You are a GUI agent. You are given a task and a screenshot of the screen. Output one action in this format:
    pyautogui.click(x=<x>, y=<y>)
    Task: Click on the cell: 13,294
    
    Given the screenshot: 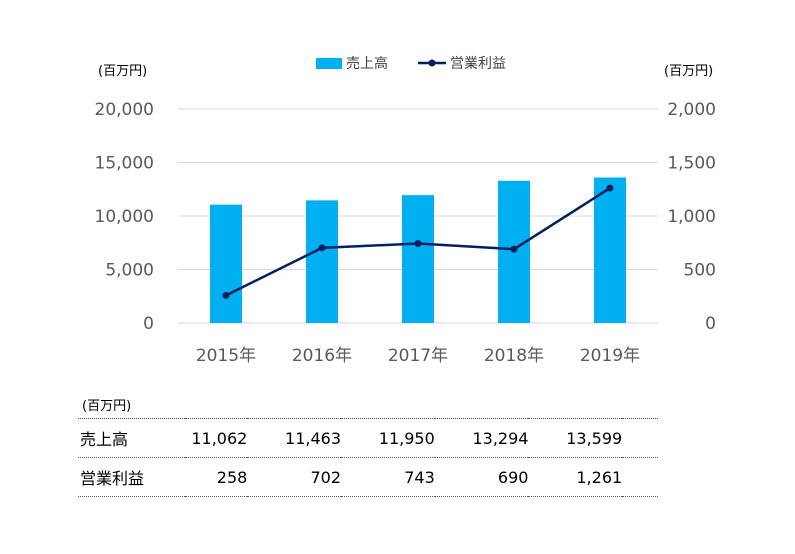 What is the action you would take?
    pyautogui.click(x=481, y=438)
    